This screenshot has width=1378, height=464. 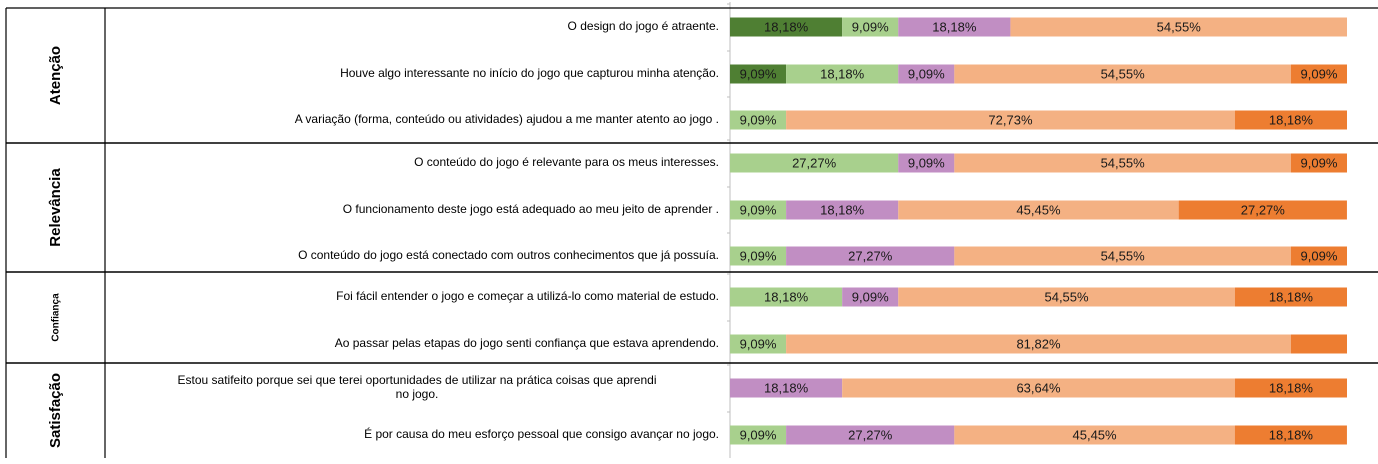 I want to click on group-name: Atenção, so click(x=55, y=75).